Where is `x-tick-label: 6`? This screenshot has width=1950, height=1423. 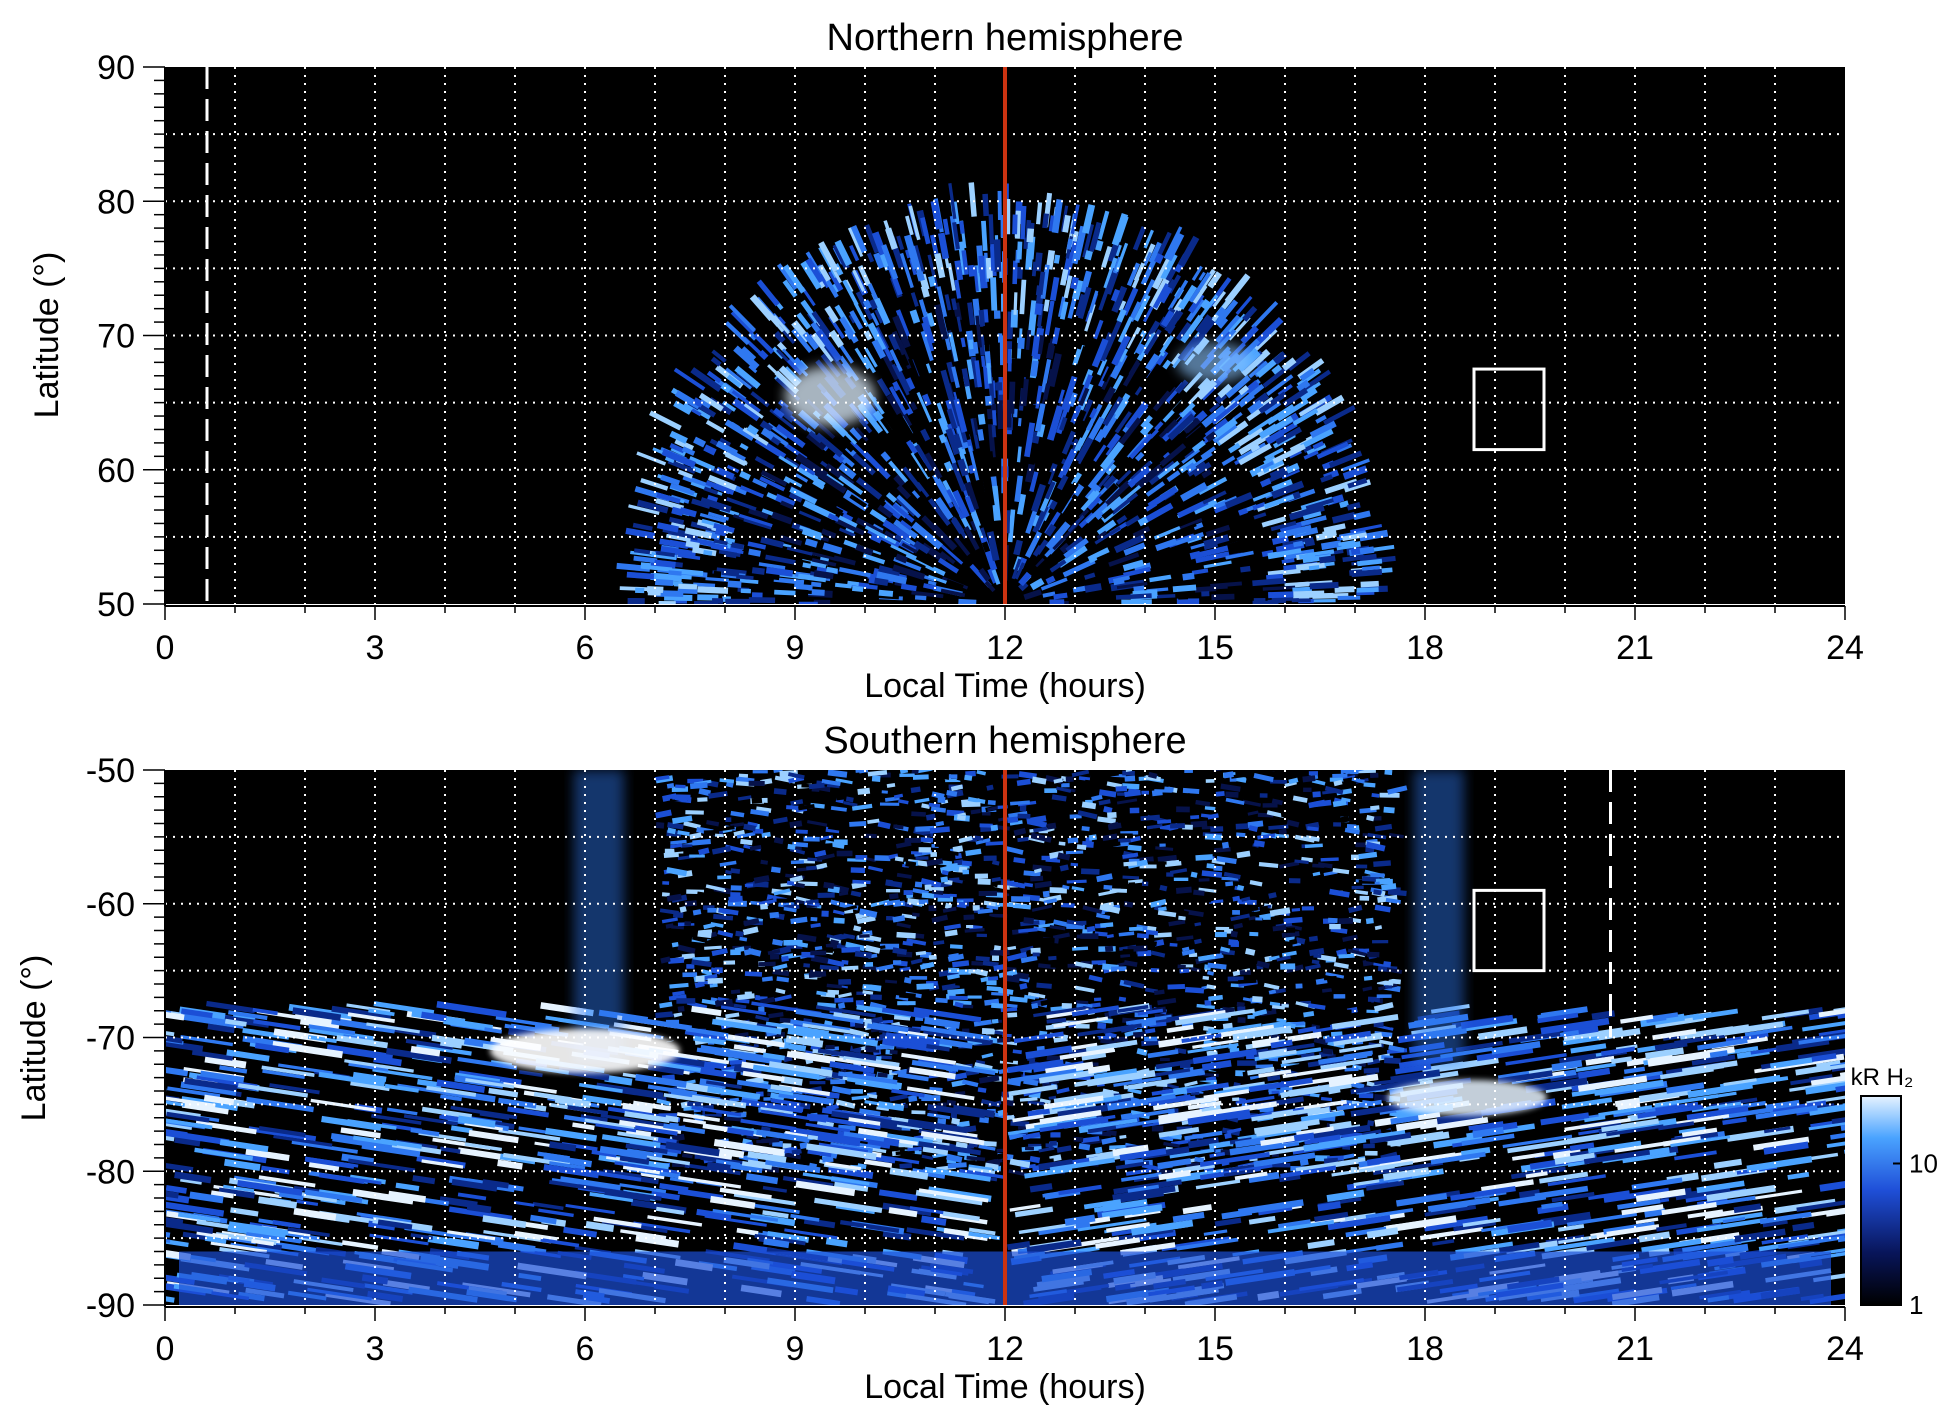 x-tick-label: 6 is located at coordinates (585, 648).